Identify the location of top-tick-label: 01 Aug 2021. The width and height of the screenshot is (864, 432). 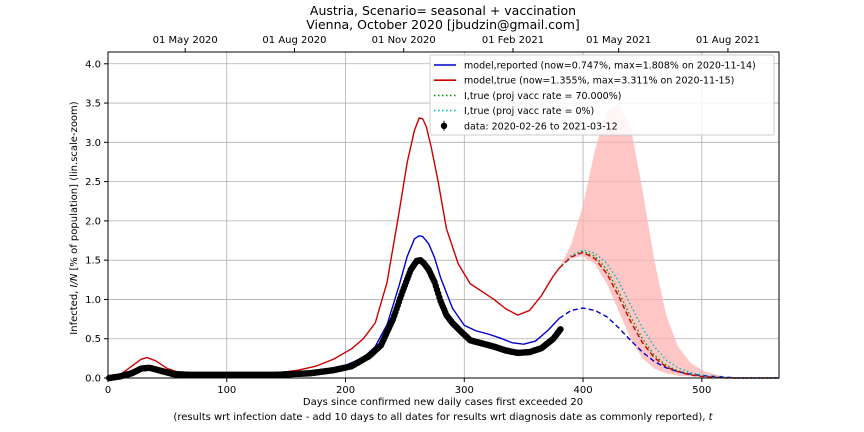
(728, 40).